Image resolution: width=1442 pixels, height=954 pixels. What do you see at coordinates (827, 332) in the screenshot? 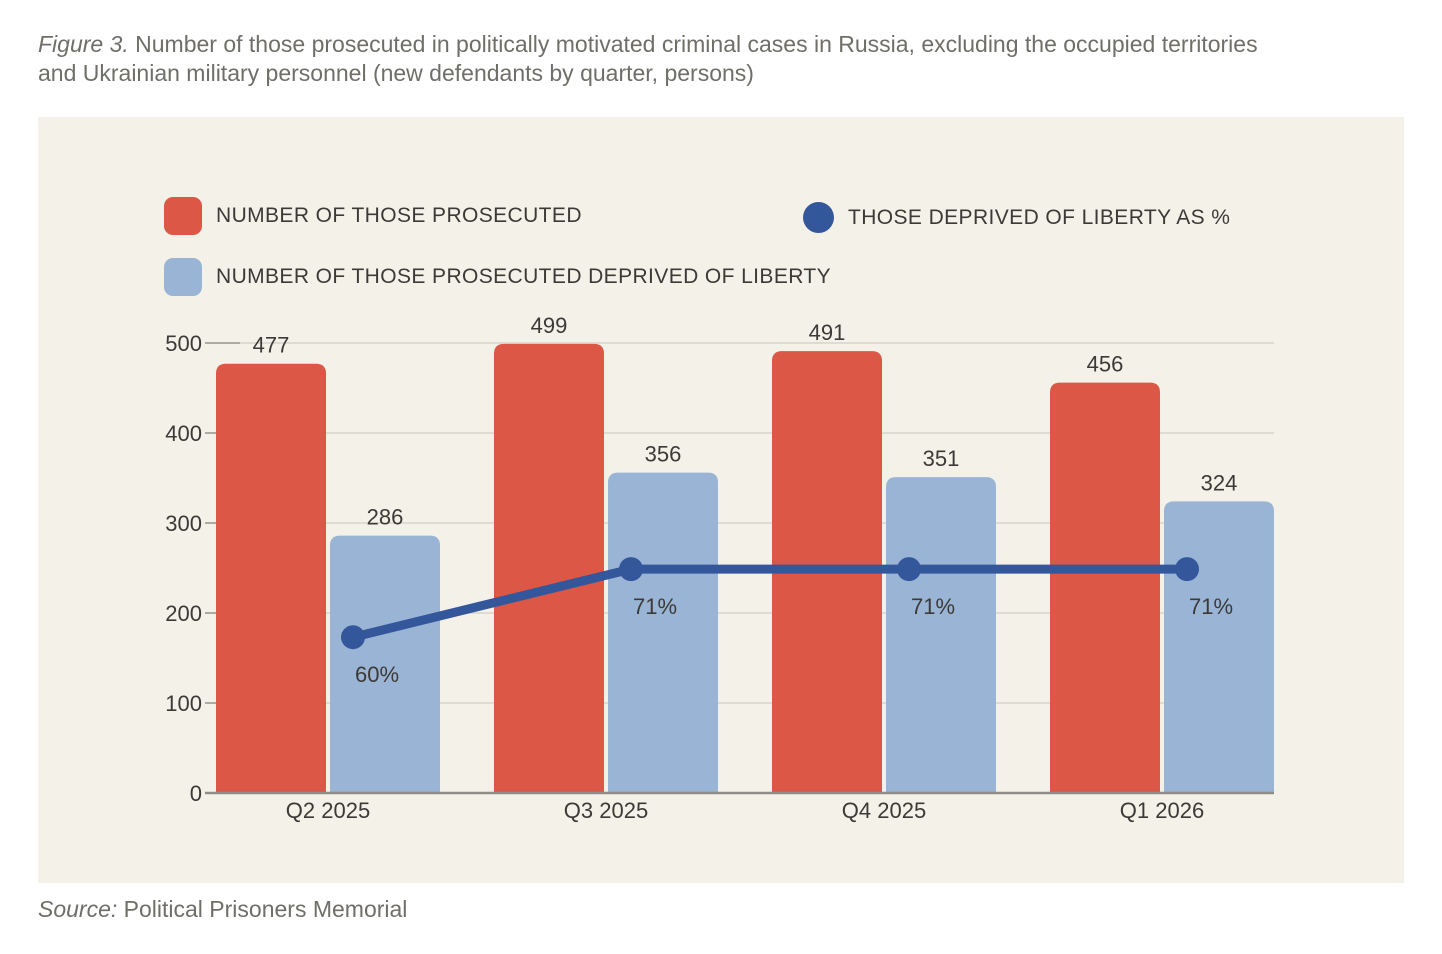
I see `bar-value-label: 491` at bounding box center [827, 332].